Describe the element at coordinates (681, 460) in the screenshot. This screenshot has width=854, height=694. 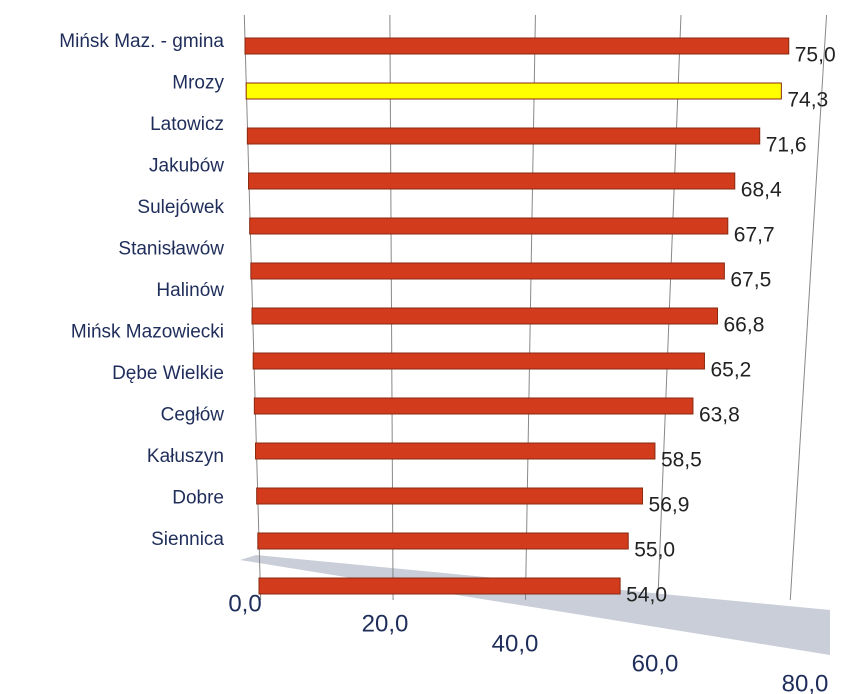
I see `value-label: 58,5` at that location.